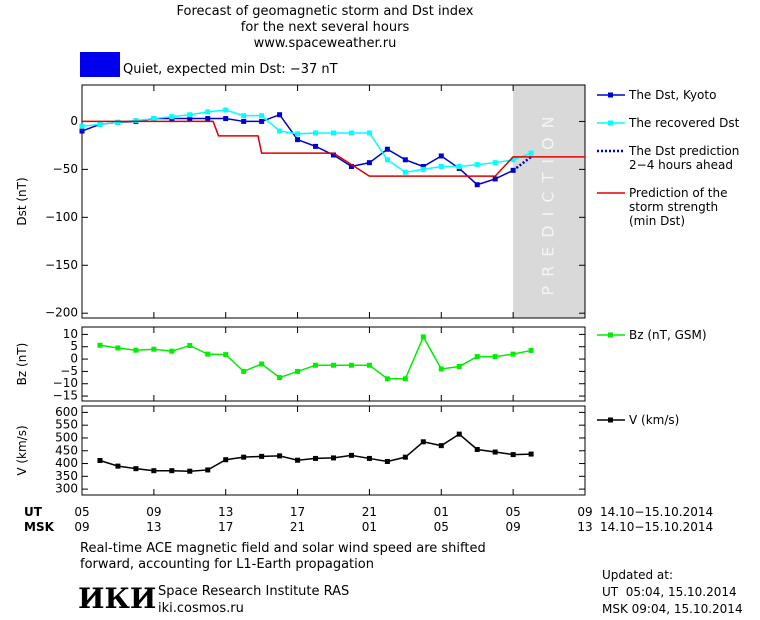  Describe the element at coordinates (100, 64) in the screenshot. I see `status-swatch` at that location.